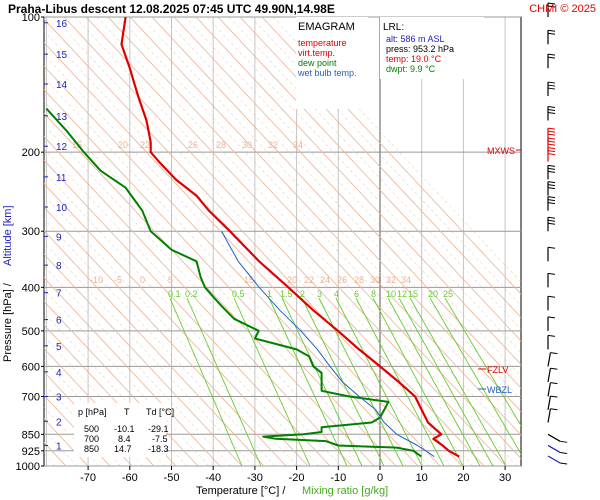  Describe the element at coordinates (191, 294) in the screenshot. I see `mixing-ratio-label: 0.2` at that location.